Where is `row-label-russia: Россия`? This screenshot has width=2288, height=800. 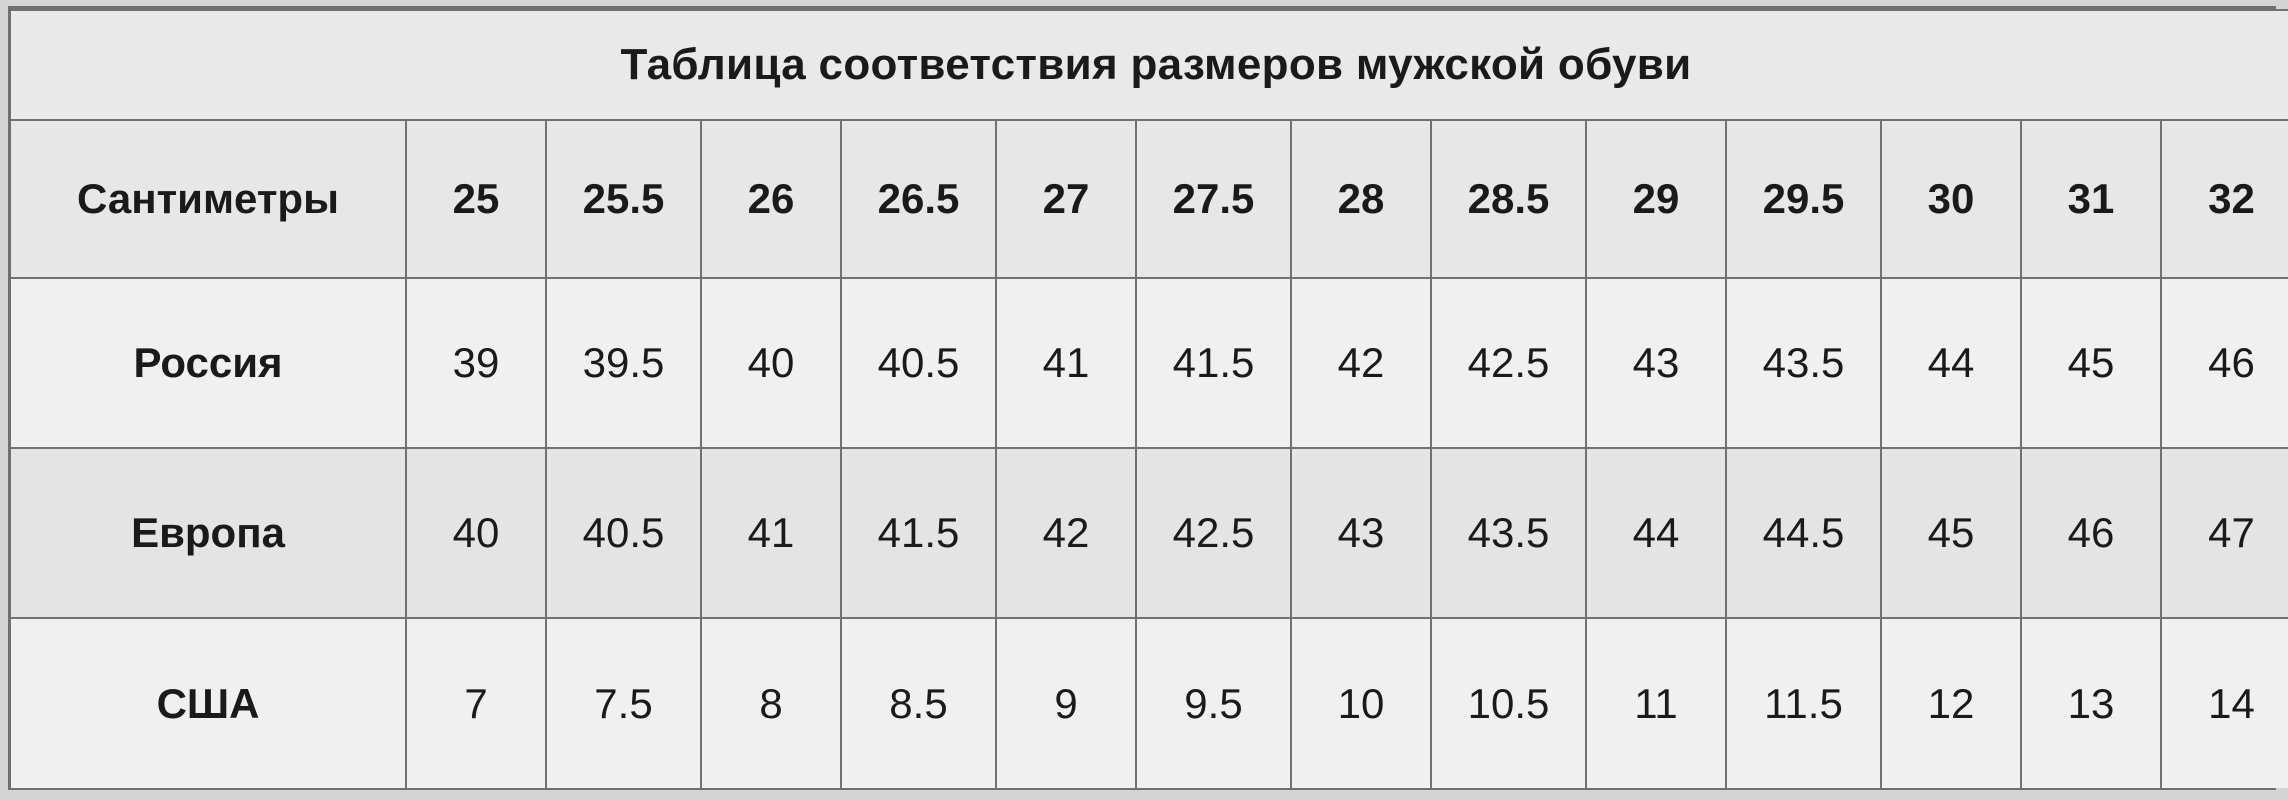 row-label-russia: Россия is located at coordinates (209, 363).